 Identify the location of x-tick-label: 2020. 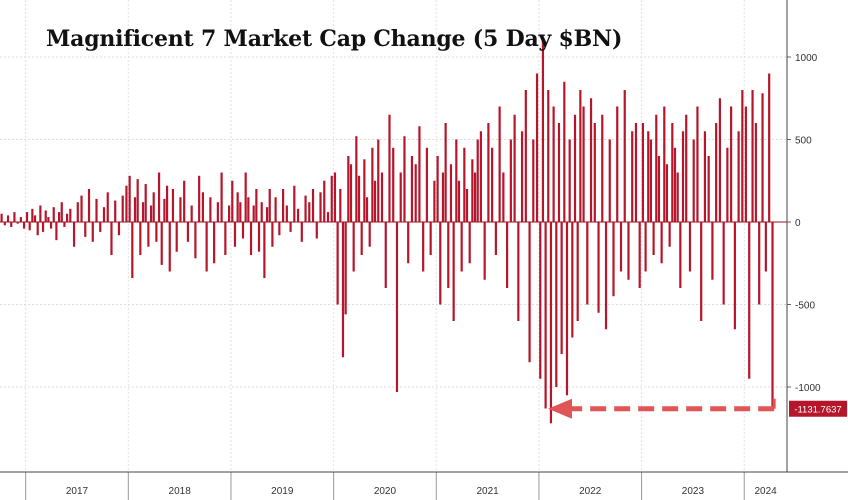
(385, 491).